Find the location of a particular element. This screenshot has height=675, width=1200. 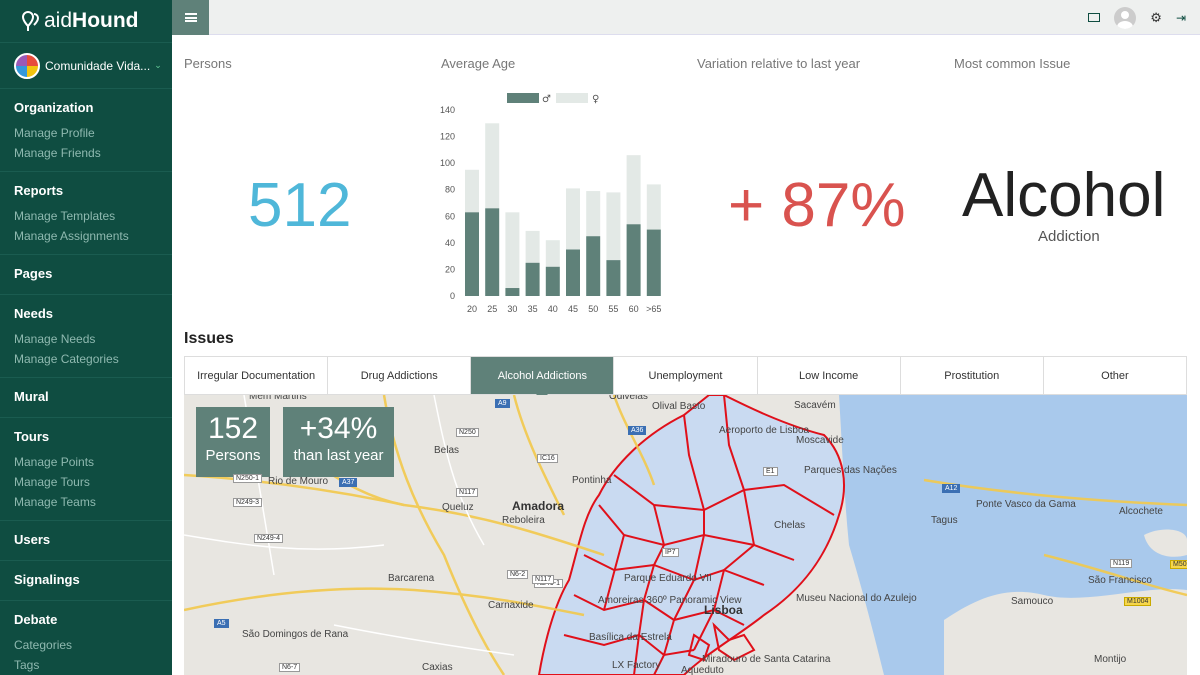

tab-unemployment: Unemployment is located at coordinates (686, 375).